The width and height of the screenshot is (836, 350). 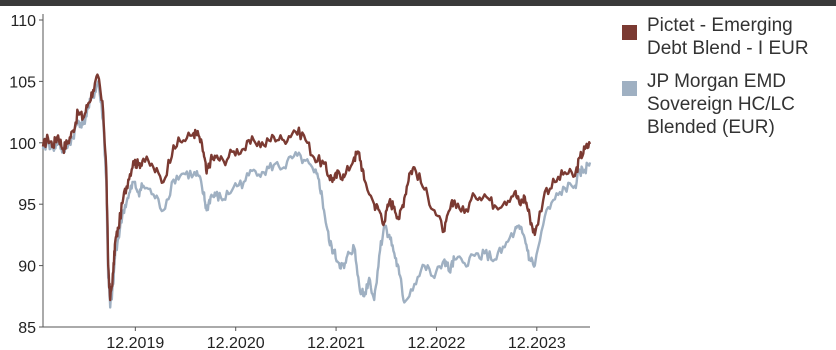 I want to click on x-tick-label: 12.2023, so click(x=537, y=342).